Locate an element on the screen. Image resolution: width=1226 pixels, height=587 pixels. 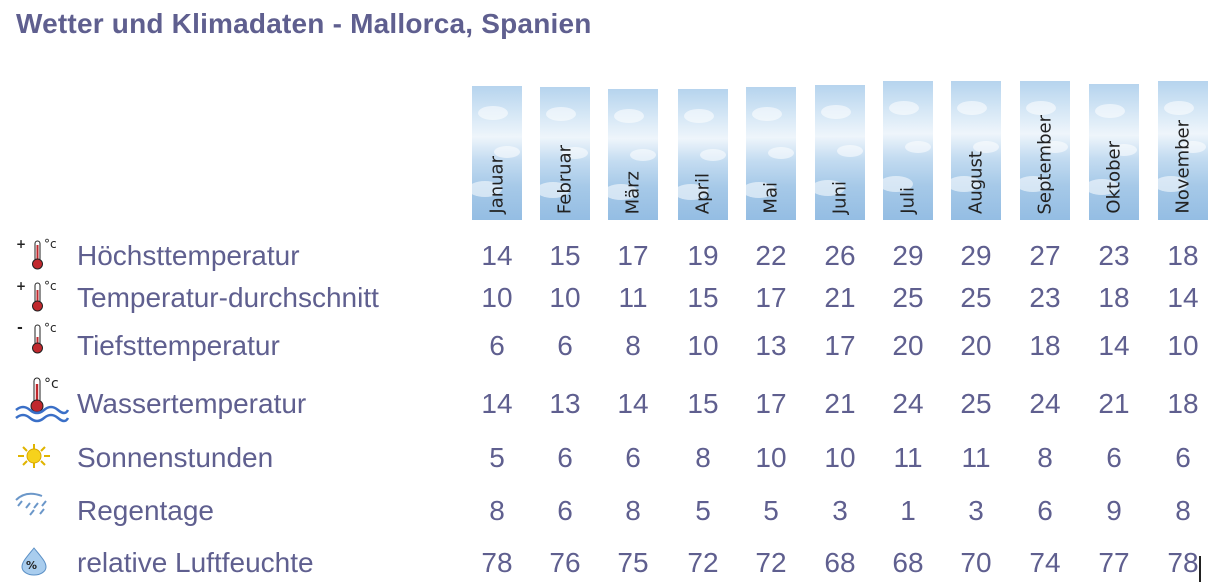
table-cell: 77 is located at coordinates (1114, 562).